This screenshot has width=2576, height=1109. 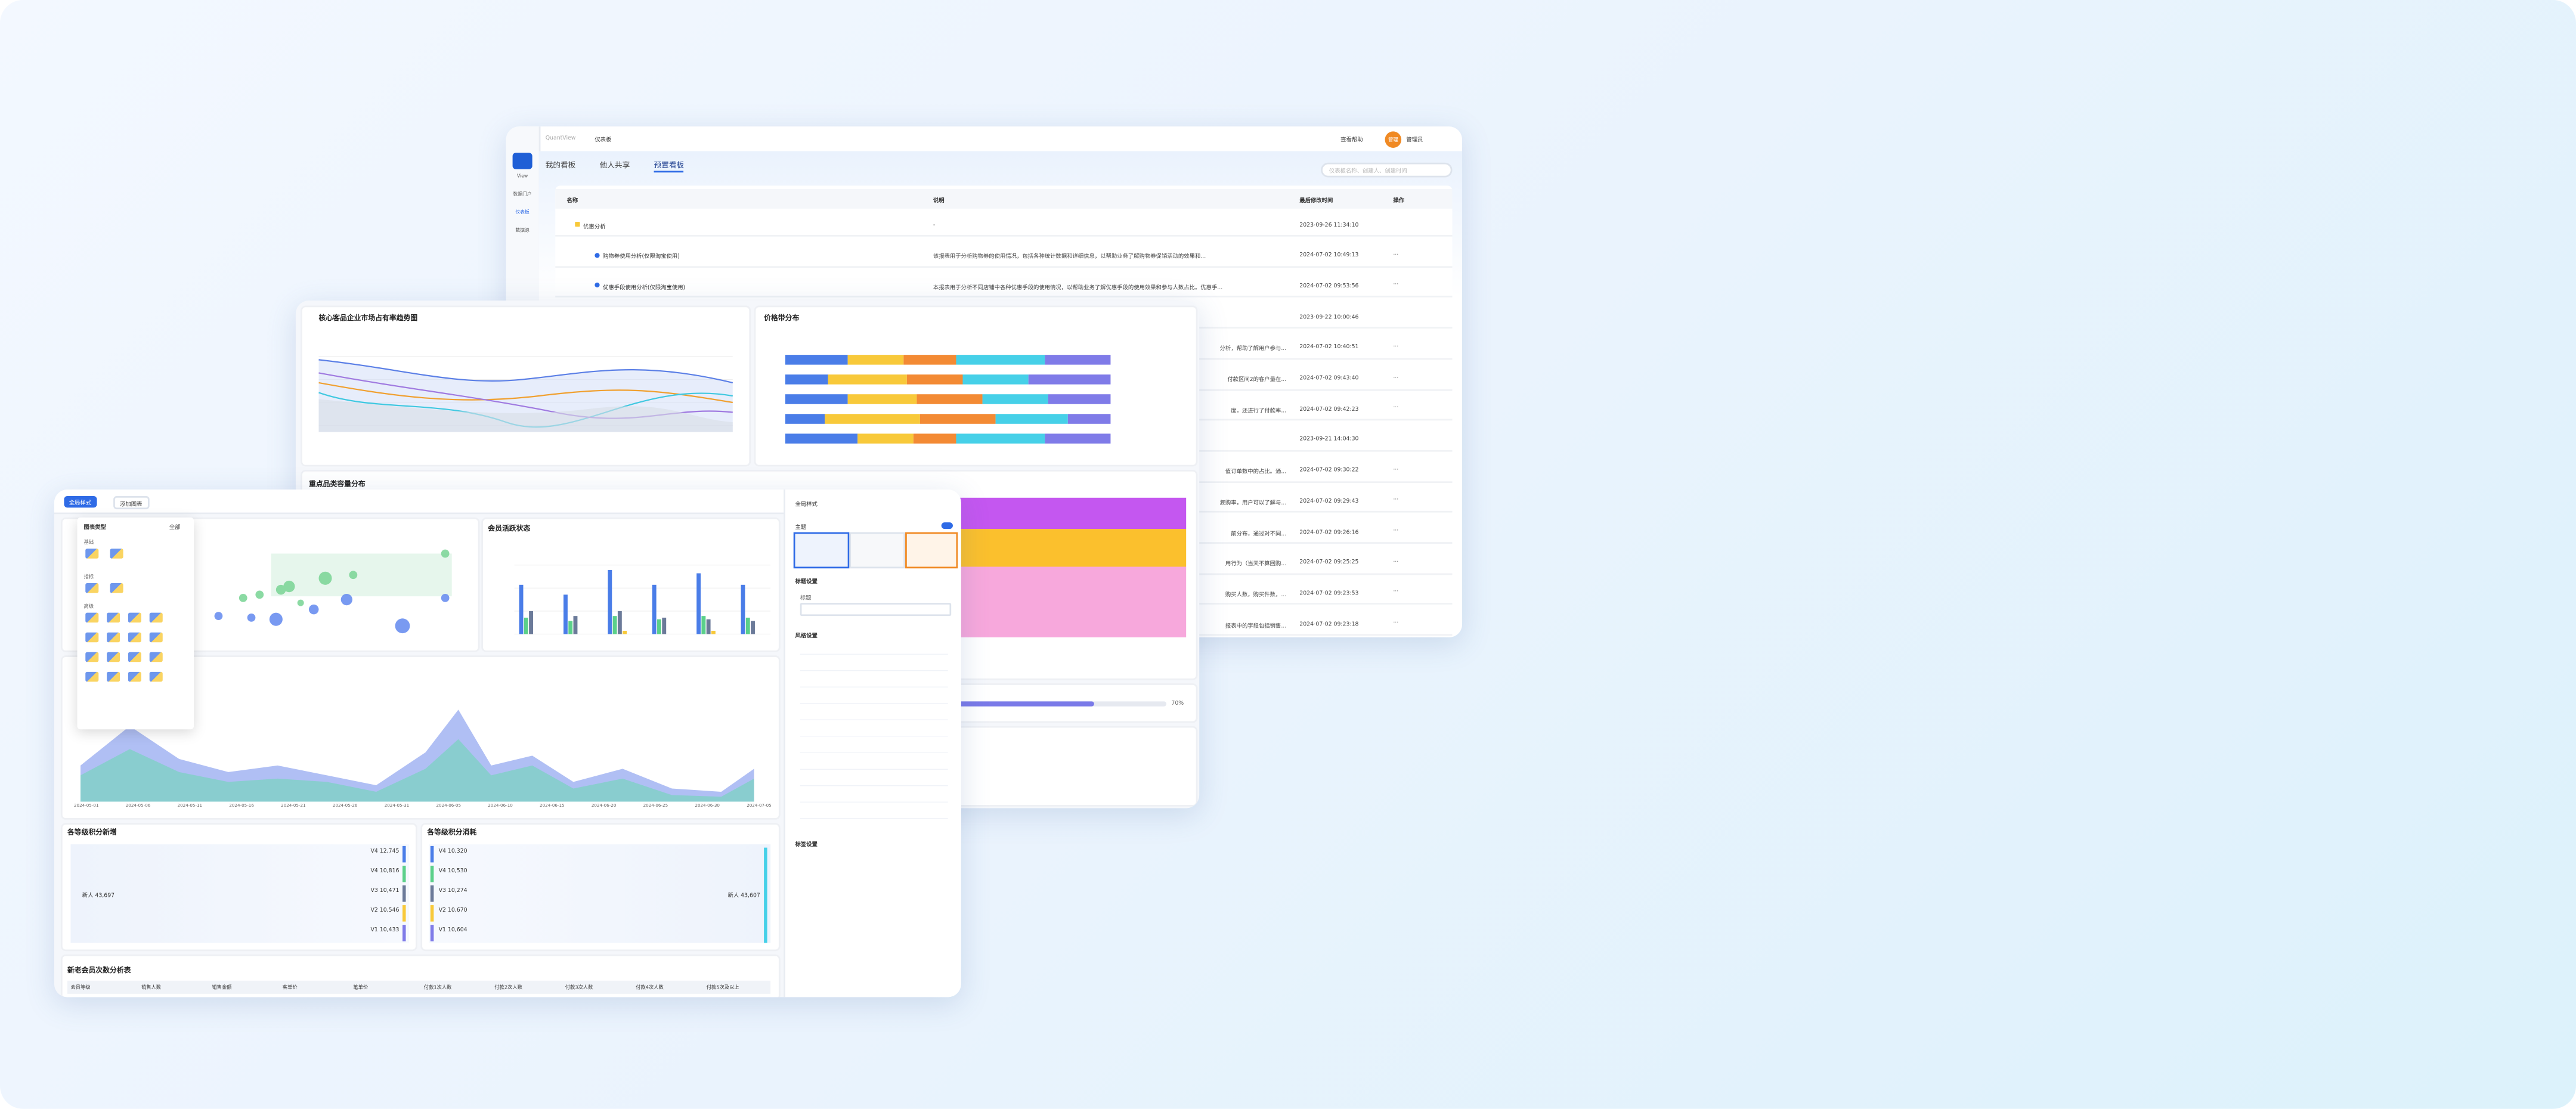 I want to click on funnel-label: V1 10,433, so click(x=385, y=929).